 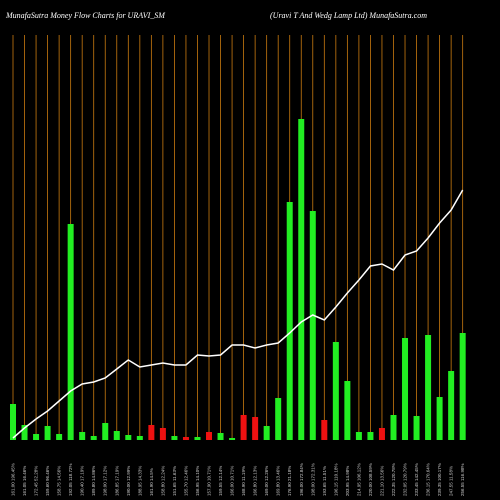 What do you see at coordinates (358, 479) in the screenshot?
I see `x-tick-label: 214.95 106.12%` at bounding box center [358, 479].